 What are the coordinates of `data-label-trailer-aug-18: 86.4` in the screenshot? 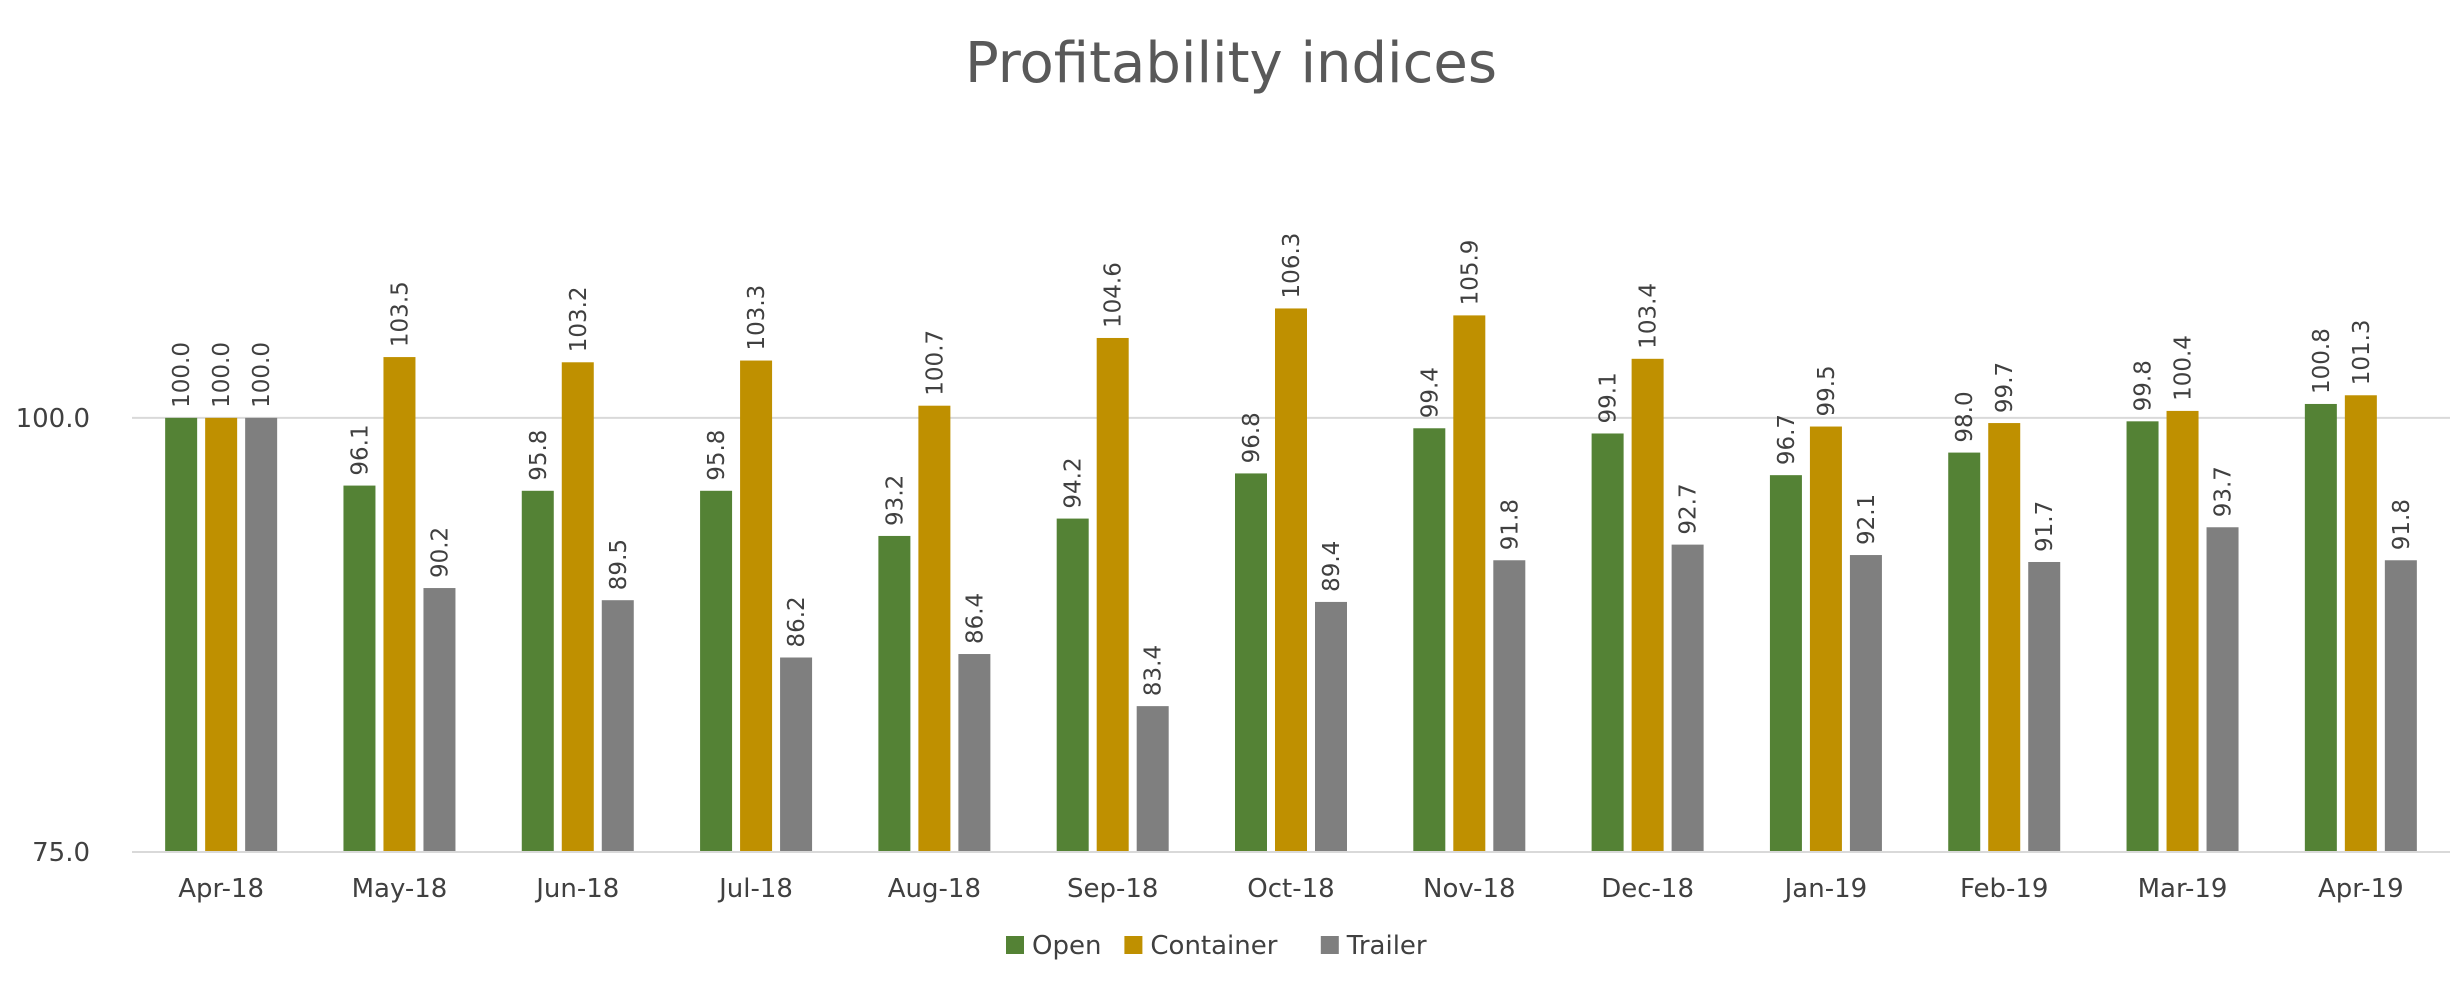 It's located at (975, 618).